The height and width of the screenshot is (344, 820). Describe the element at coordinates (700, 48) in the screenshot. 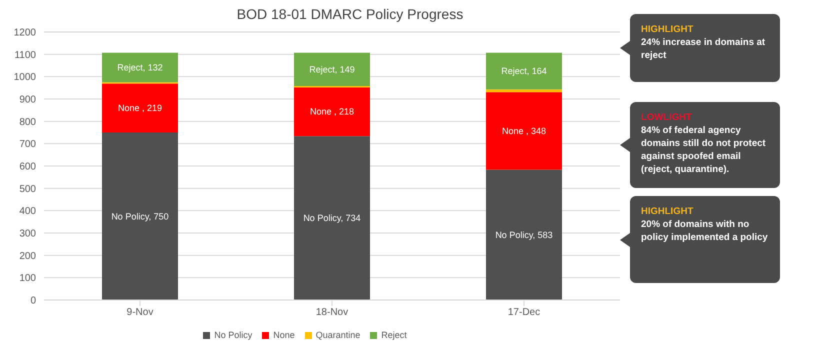

I see `callout: HIGHLIGHT 24% increase in domains at reject` at that location.